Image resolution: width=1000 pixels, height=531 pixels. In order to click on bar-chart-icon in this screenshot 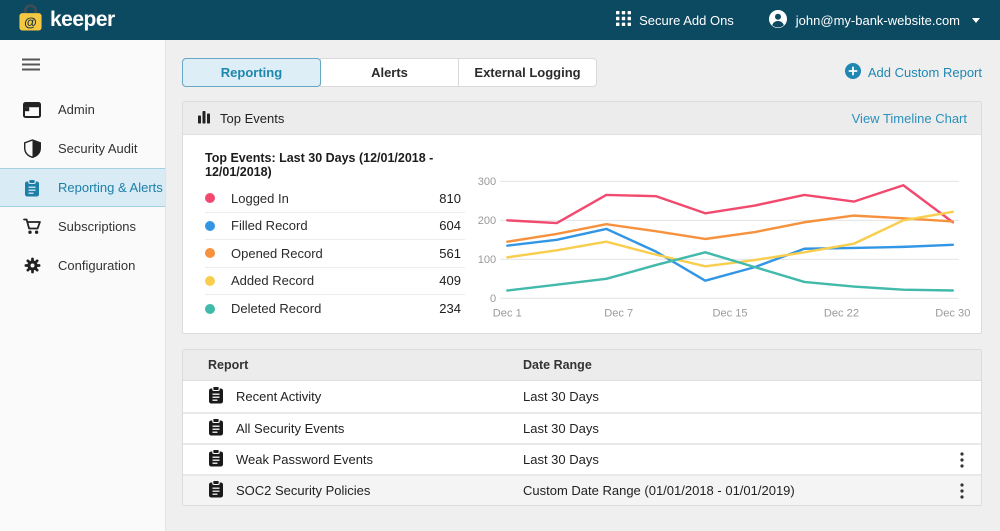, I will do `click(204, 118)`.